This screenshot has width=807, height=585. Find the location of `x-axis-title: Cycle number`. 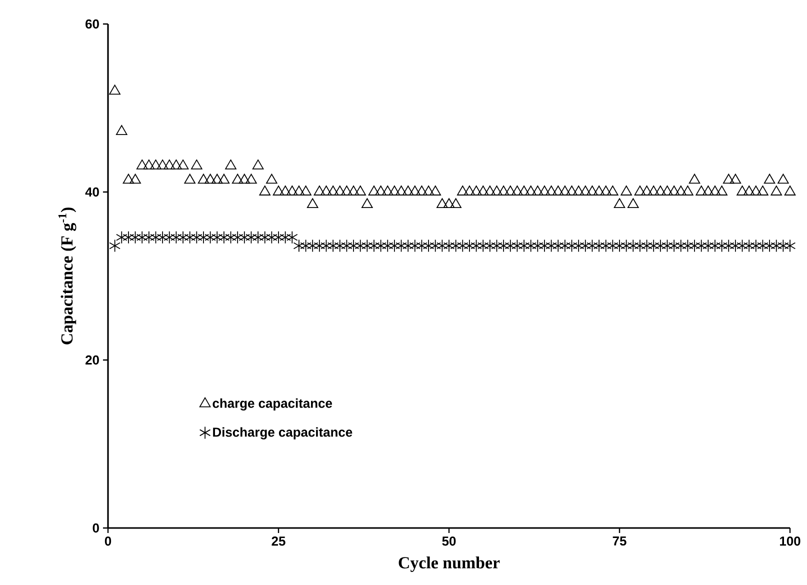

x-axis-title: Cycle number is located at coordinates (449, 564).